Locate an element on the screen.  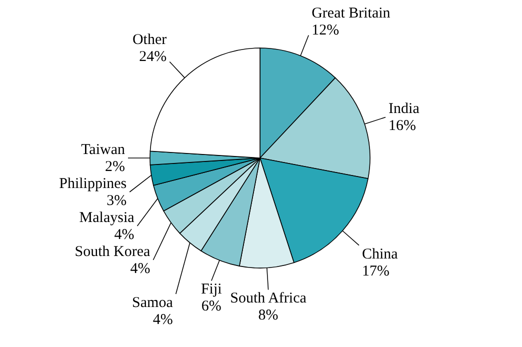
data-label: 2% is located at coordinates (115, 167).